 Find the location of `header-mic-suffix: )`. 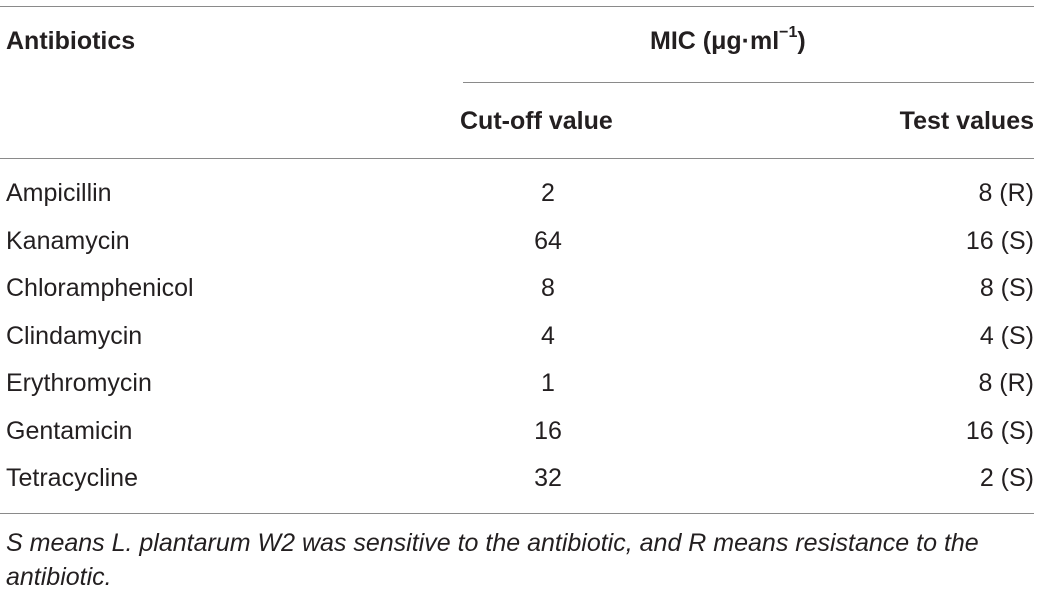

header-mic-suffix: ) is located at coordinates (801, 41).